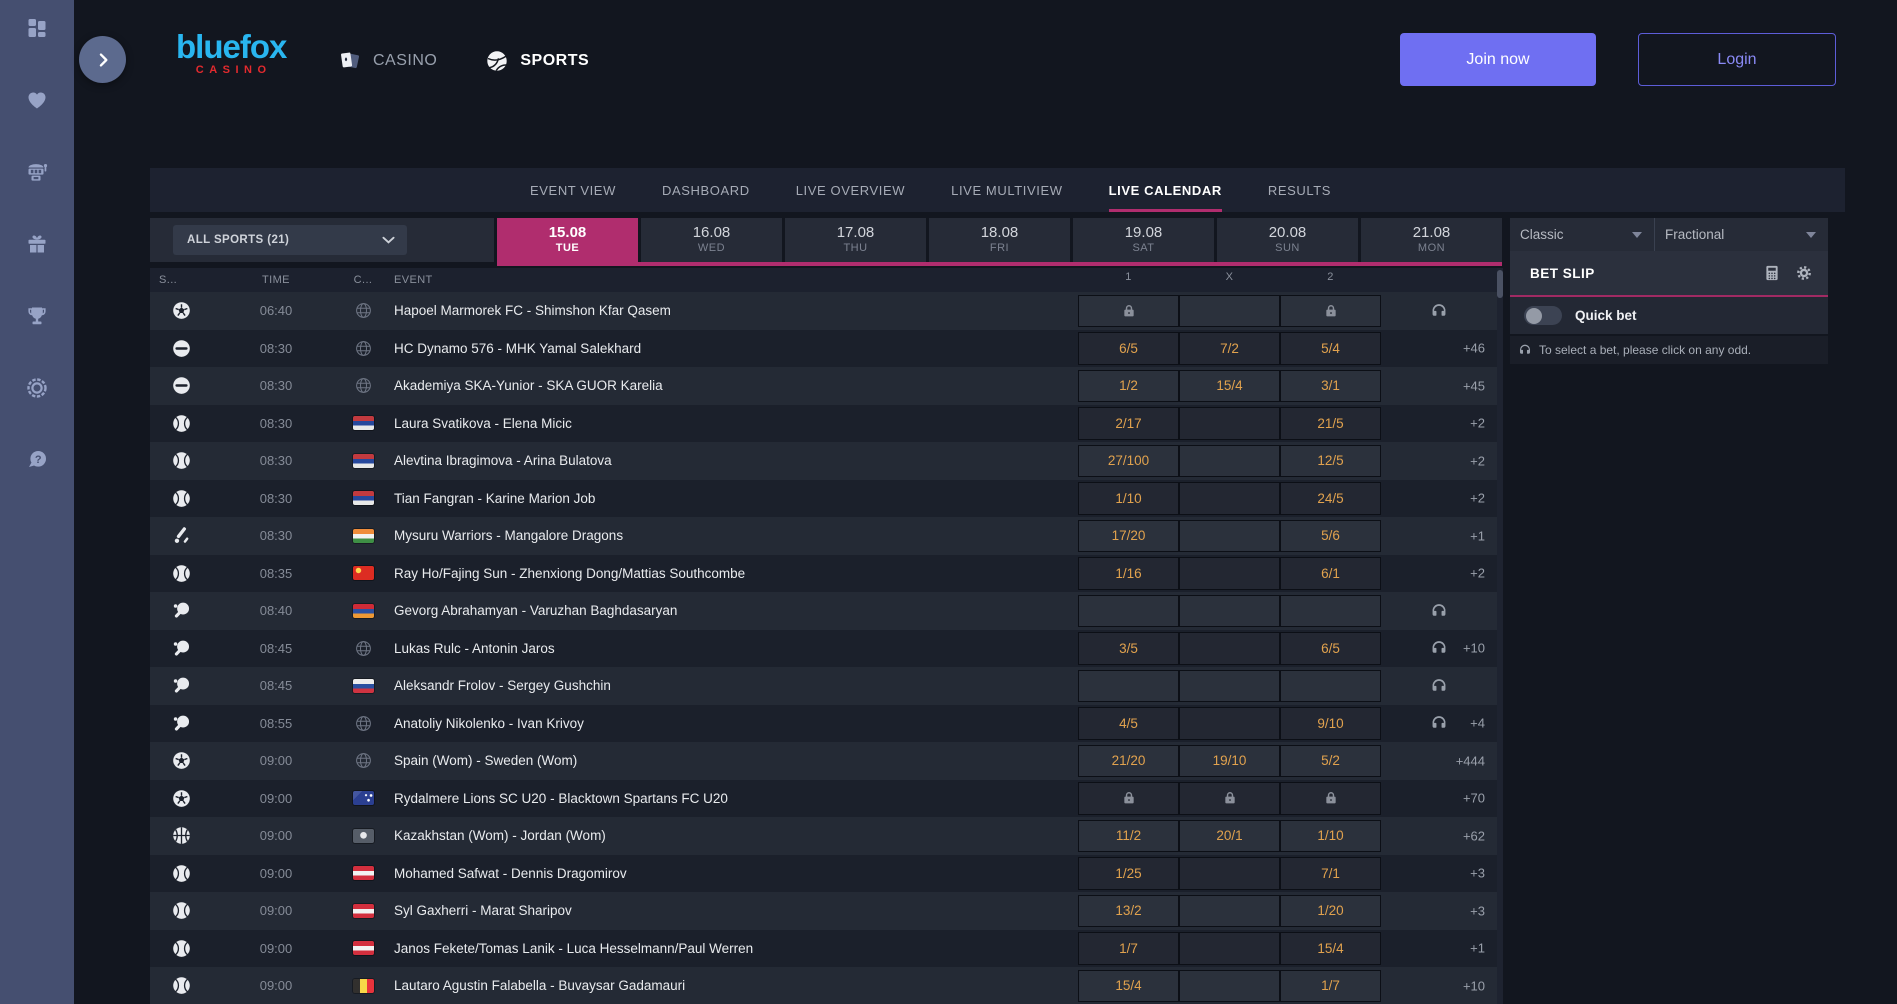 The width and height of the screenshot is (1897, 1004). What do you see at coordinates (1128, 723) in the screenshot?
I see `odd-1: 4/5` at bounding box center [1128, 723].